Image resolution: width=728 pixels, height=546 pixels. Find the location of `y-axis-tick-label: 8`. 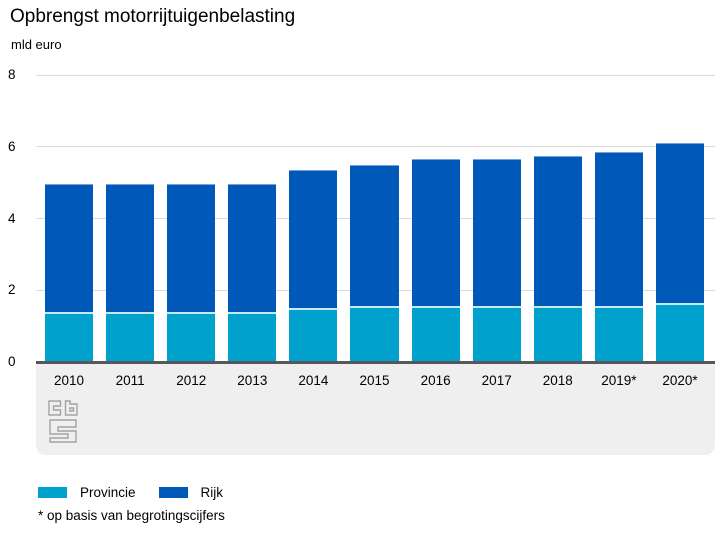

y-axis-tick-label: 8 is located at coordinates (12, 74).